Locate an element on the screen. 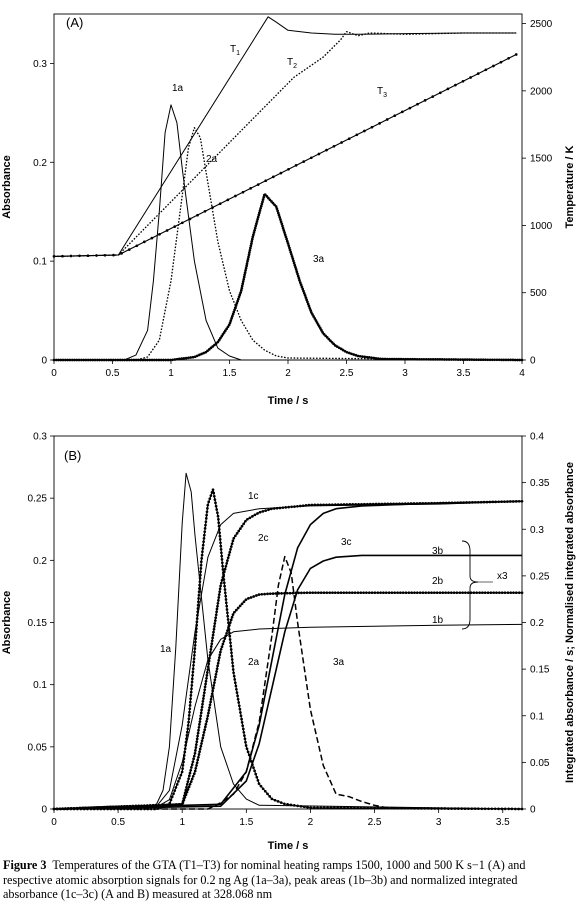  annotation-3c: 3c is located at coordinates (346, 542).